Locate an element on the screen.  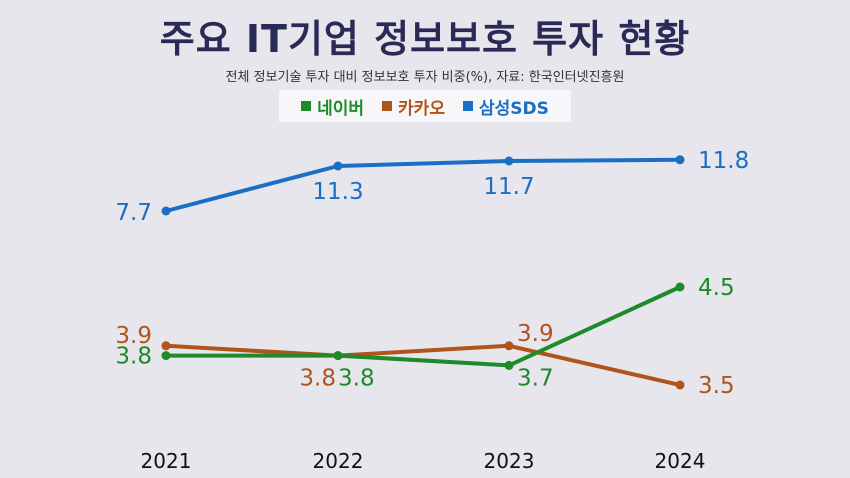
legend-label-naver: 네이버 is located at coordinates (341, 108).